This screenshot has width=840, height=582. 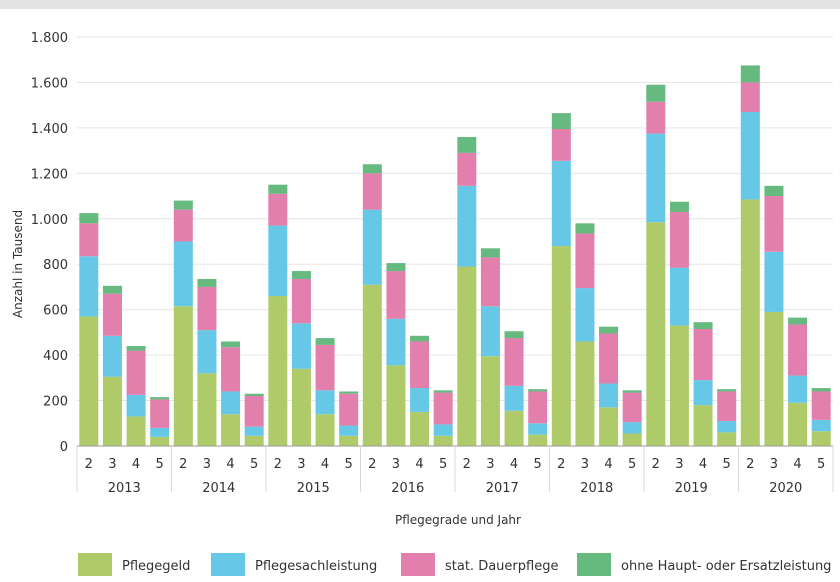 What do you see at coordinates (49, 83) in the screenshot?
I see `y-tick-label: 1.600` at bounding box center [49, 83].